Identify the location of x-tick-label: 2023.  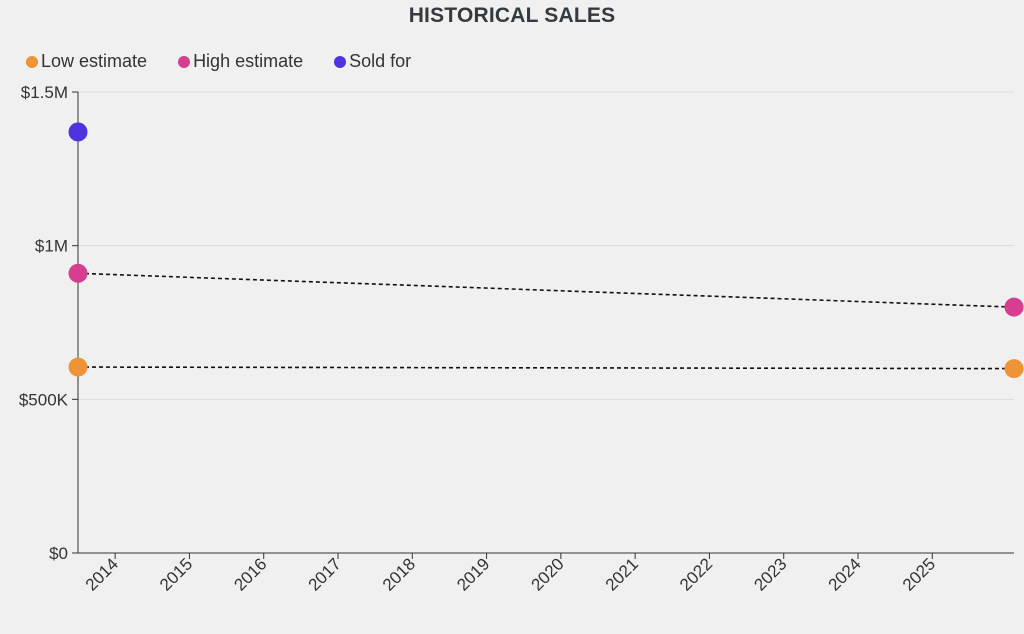
(770, 574).